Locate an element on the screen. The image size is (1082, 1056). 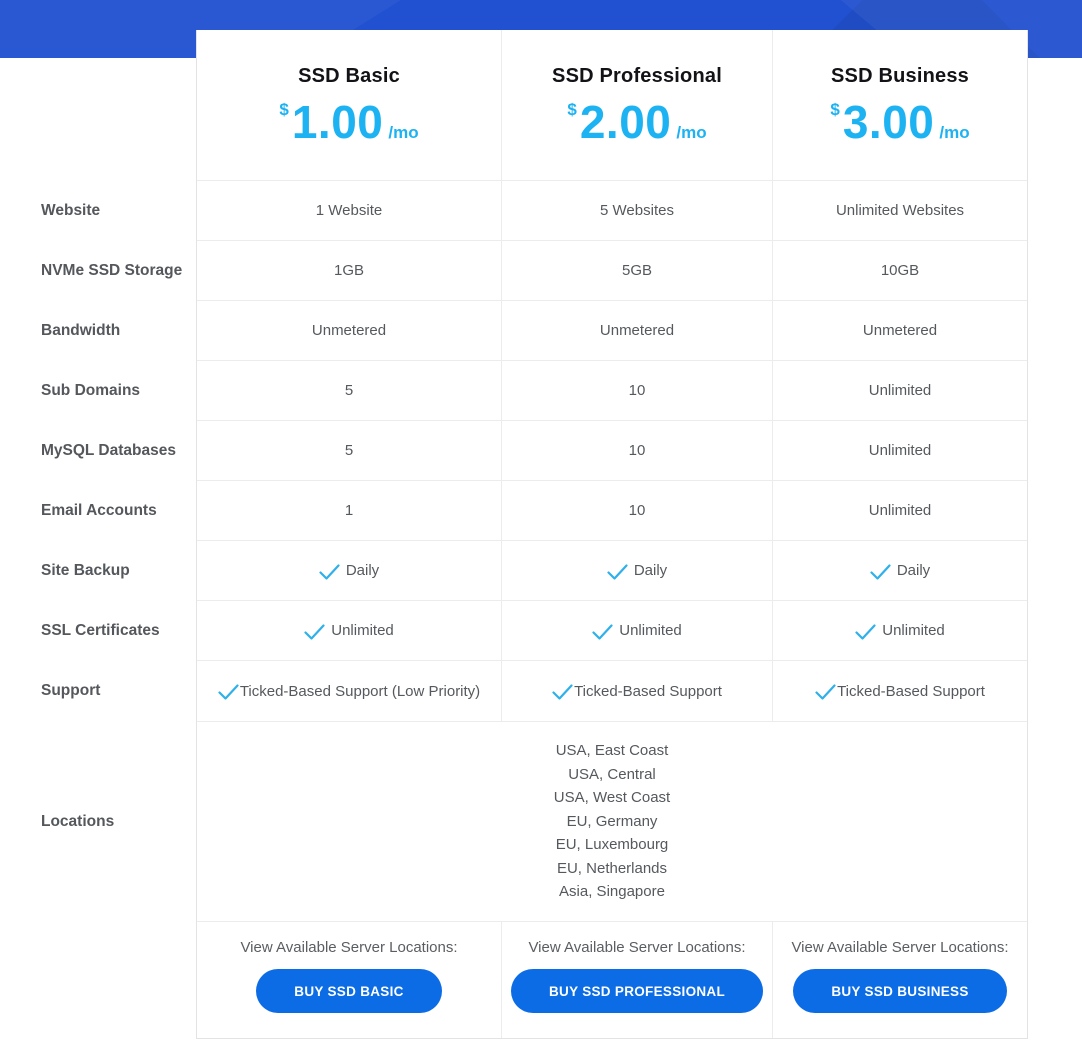
feature-value-cell: 5GB is located at coordinates (636, 270).